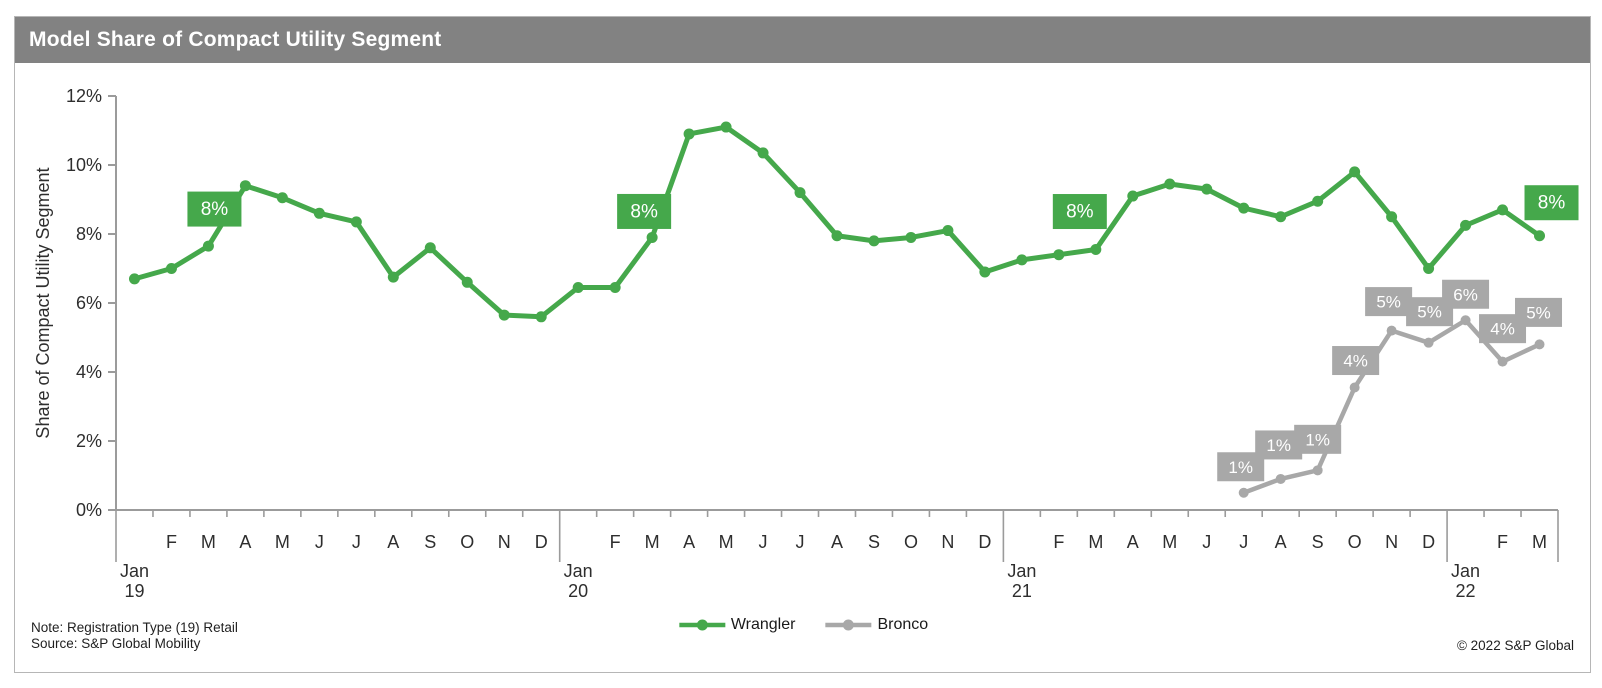  I want to click on series-line, so click(1391, 406).